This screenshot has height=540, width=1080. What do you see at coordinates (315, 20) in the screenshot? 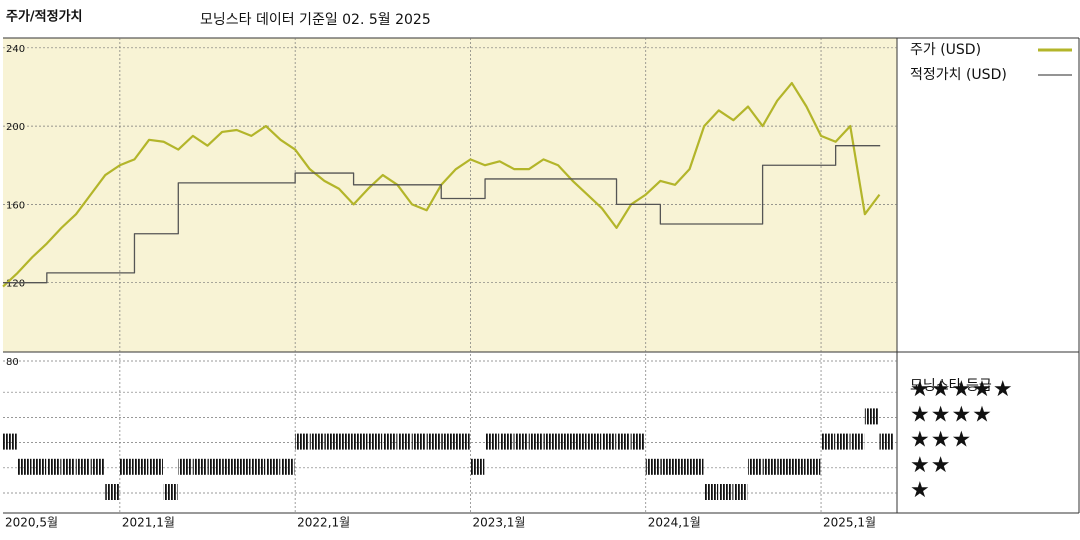
I see `chart-subtitle: 모닝스타 데이터 기준일 02. 5월 2025` at bounding box center [315, 20].